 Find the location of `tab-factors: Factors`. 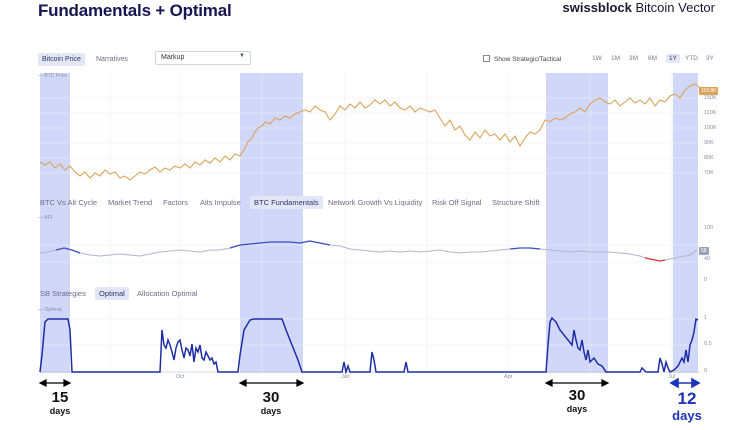

tab-factors: Factors is located at coordinates (176, 202).